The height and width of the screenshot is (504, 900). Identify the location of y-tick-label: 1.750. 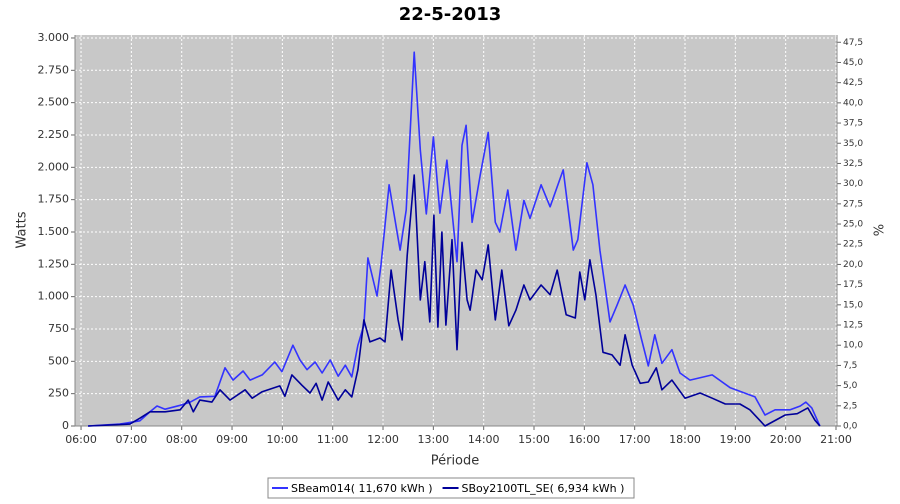
(54, 199).